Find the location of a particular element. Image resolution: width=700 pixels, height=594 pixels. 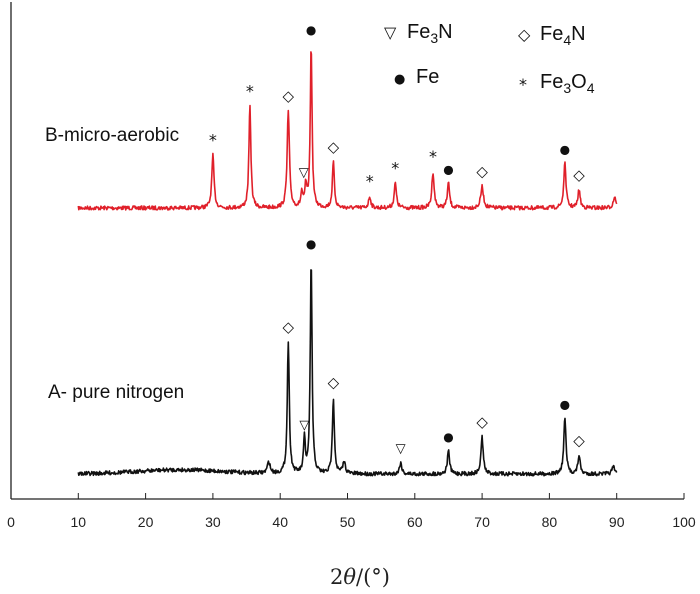

asterisk-icon: * is located at coordinates (523, 84).